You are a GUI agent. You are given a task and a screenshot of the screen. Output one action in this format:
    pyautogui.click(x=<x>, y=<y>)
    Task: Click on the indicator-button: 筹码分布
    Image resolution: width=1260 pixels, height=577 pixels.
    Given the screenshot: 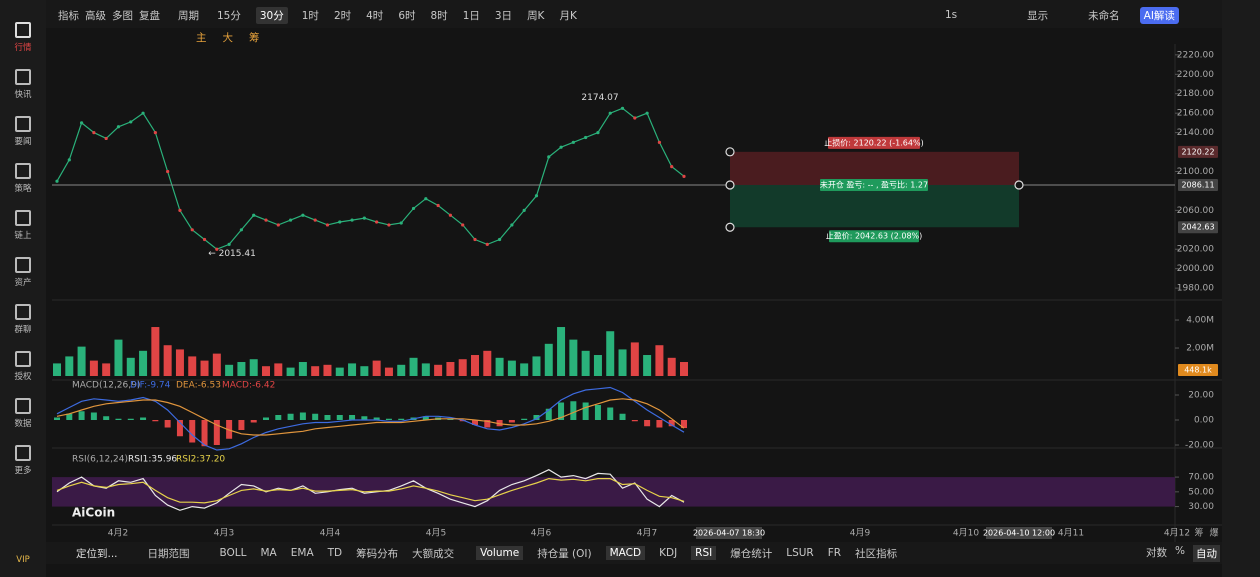 What is the action you would take?
    pyautogui.click(x=377, y=553)
    